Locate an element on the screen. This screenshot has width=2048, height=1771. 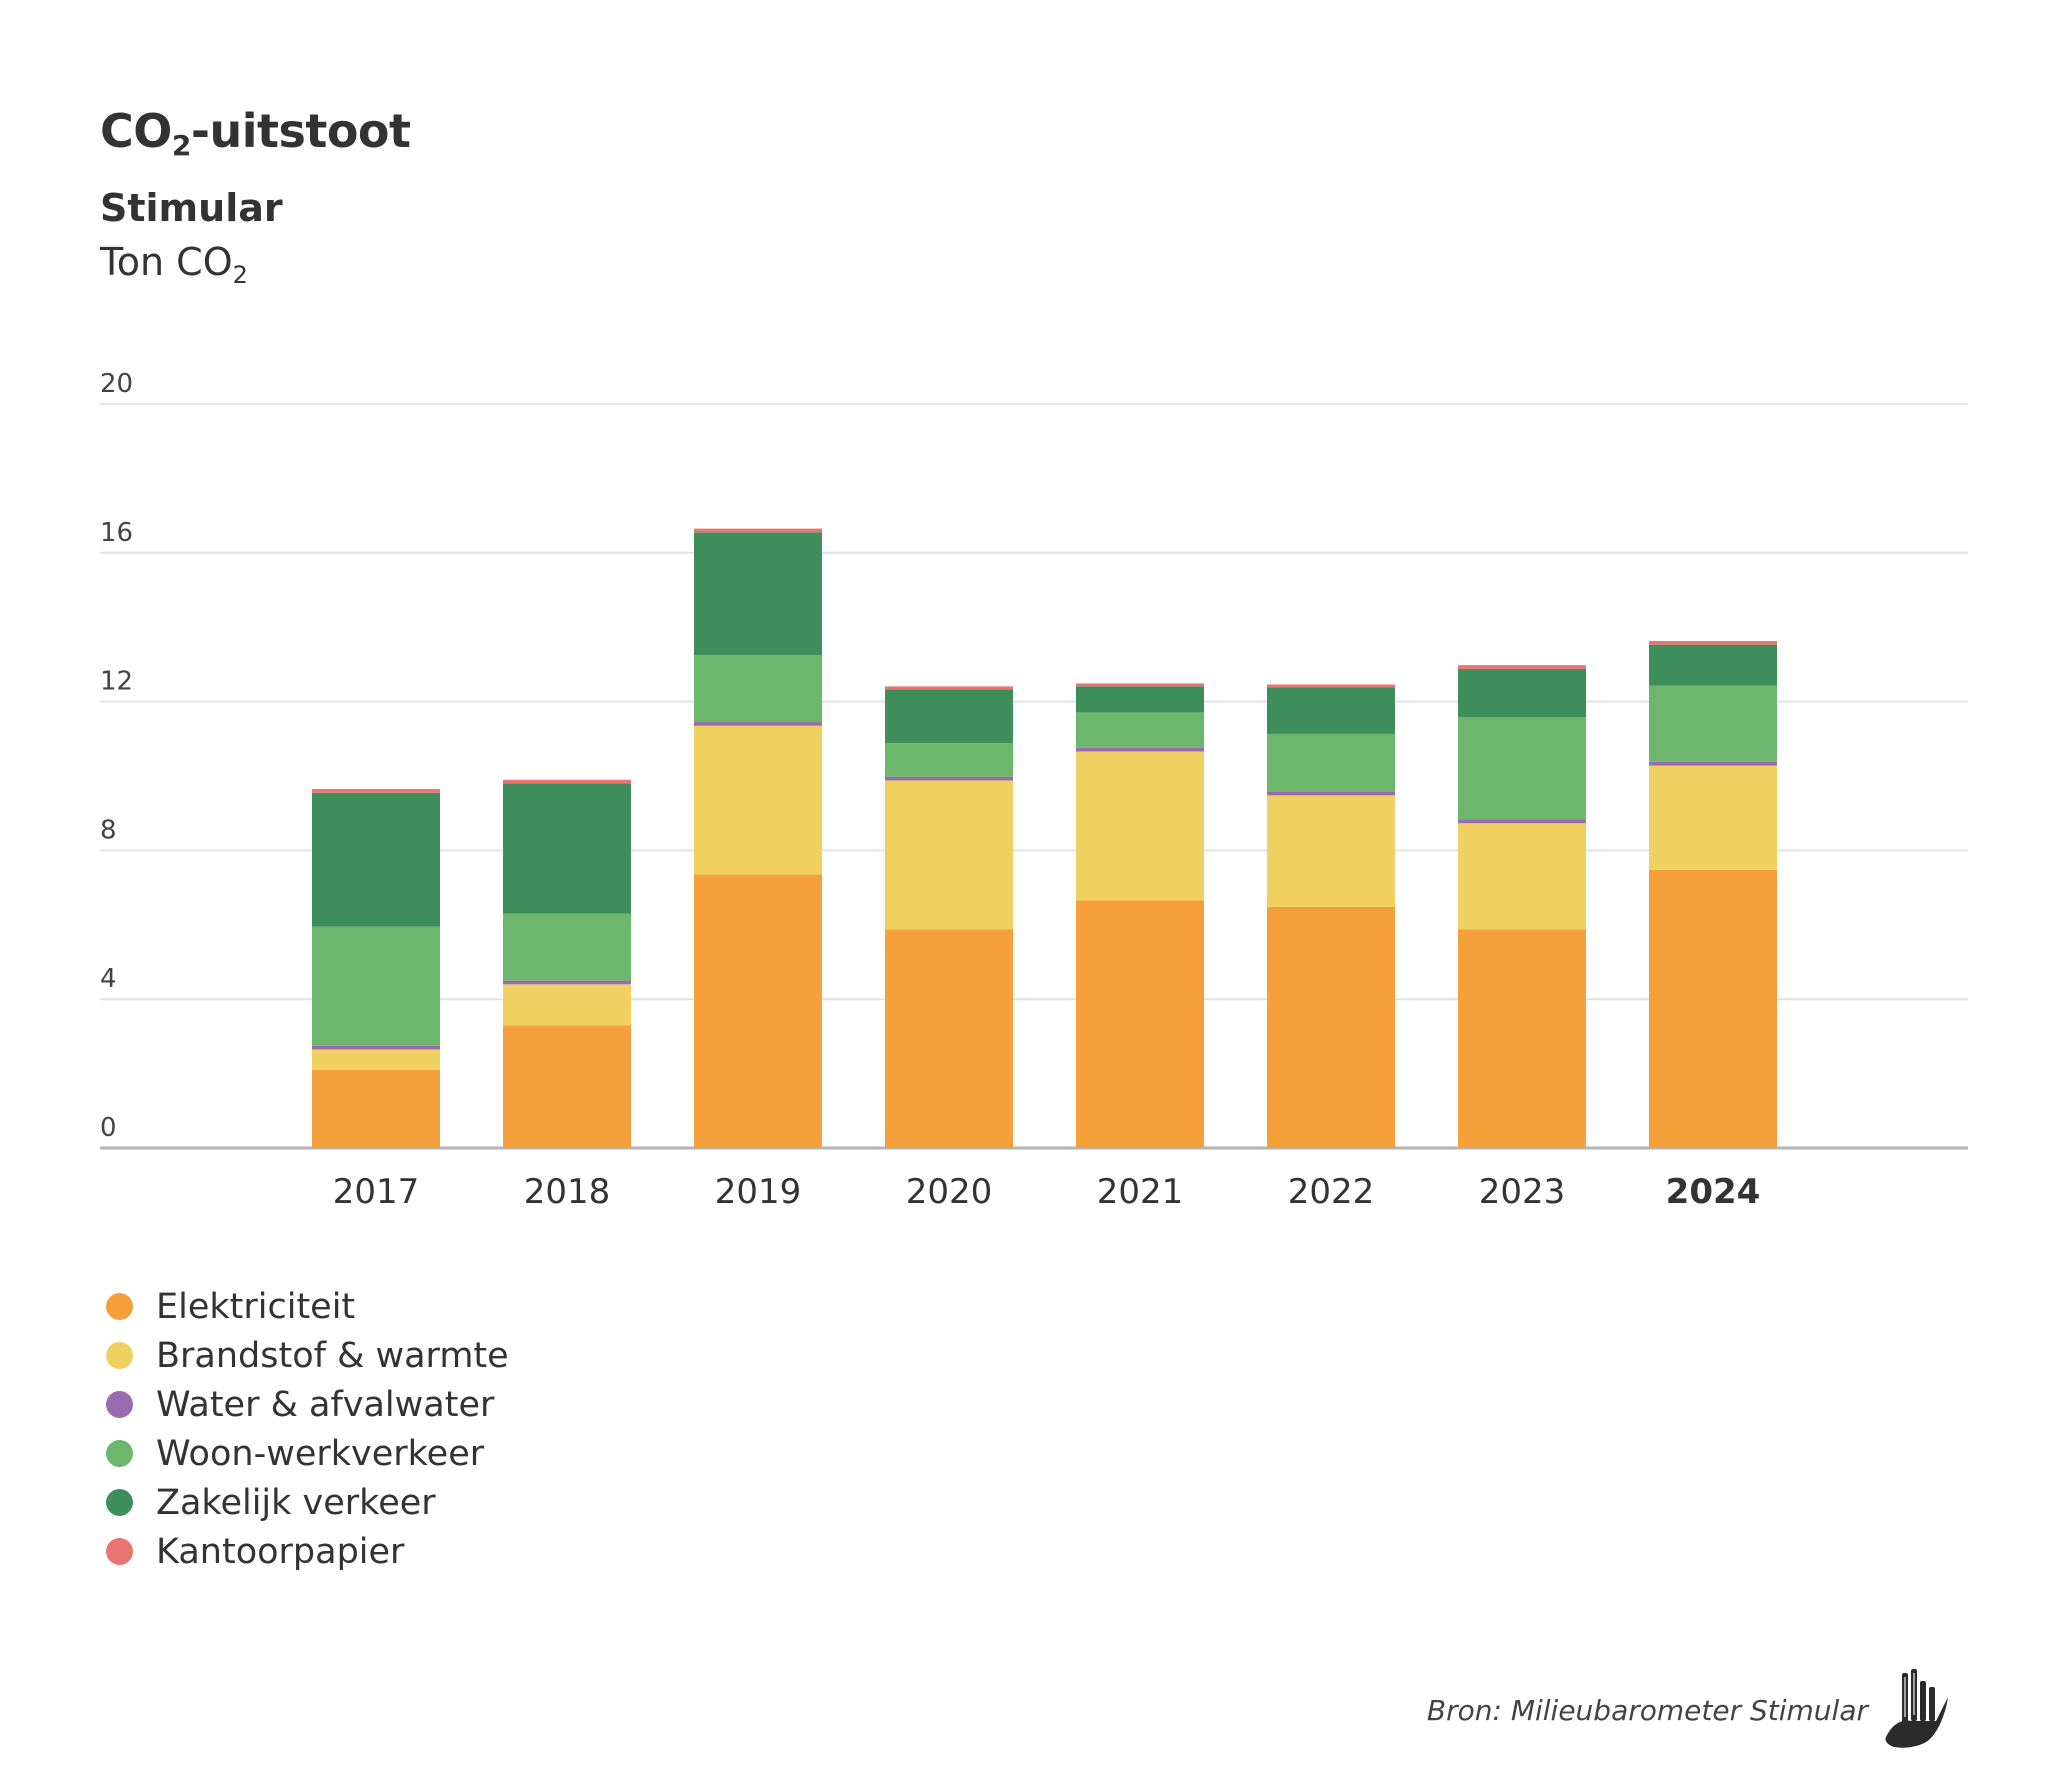
legend-item: Woon-werkverkeer is located at coordinates (307, 1453).